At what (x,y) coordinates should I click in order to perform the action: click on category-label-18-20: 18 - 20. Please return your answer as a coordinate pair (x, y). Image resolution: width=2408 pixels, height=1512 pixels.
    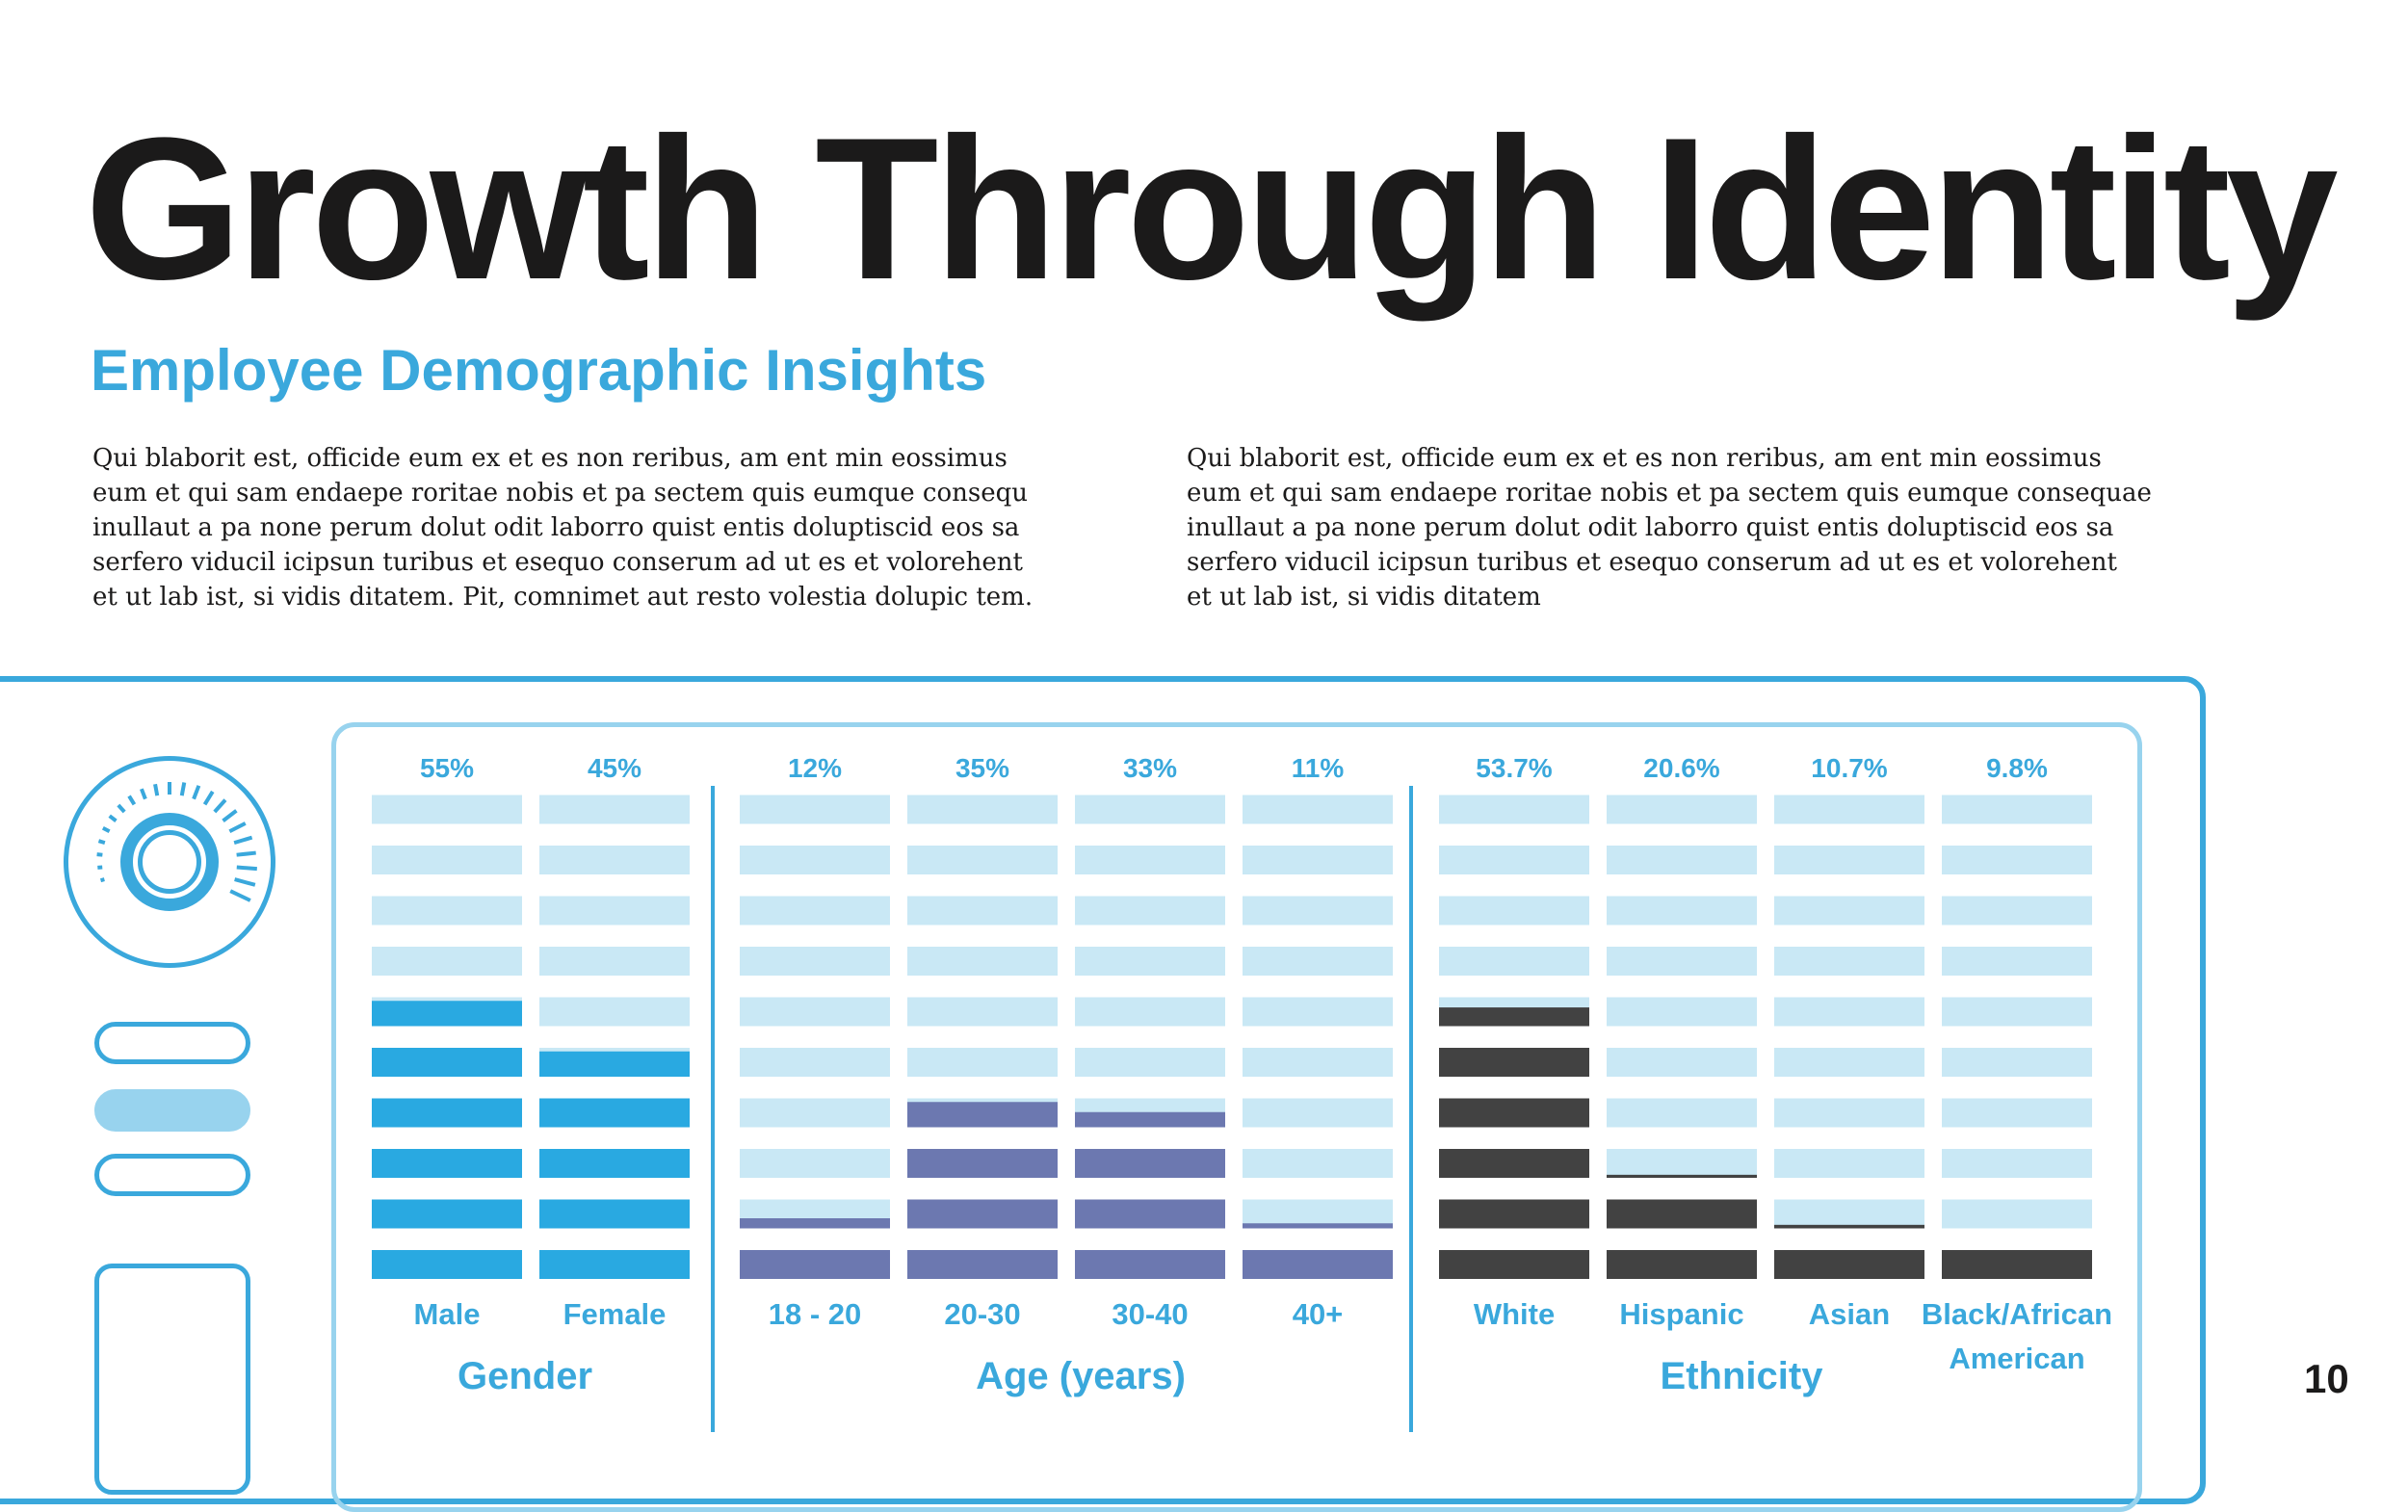
    Looking at the image, I should click on (815, 1314).